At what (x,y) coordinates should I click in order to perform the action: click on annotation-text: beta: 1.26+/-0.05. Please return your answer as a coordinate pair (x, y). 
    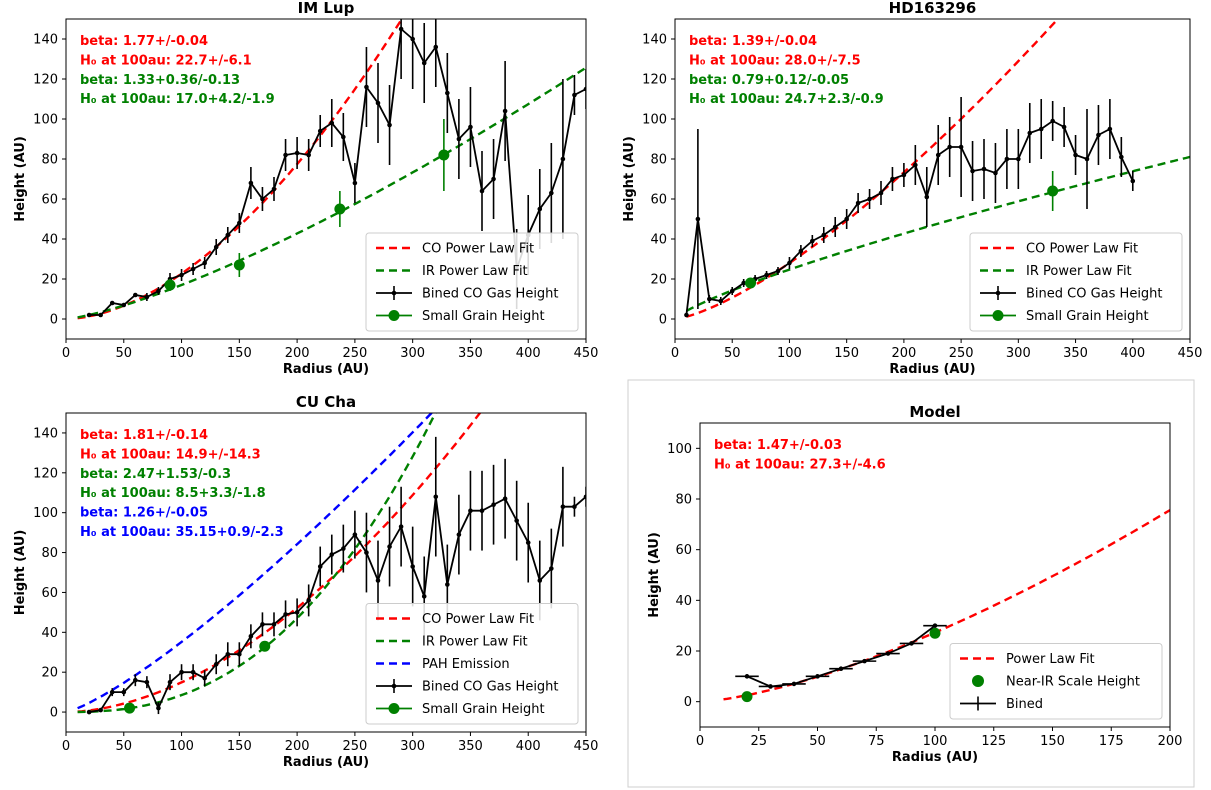
    Looking at the image, I should click on (144, 513).